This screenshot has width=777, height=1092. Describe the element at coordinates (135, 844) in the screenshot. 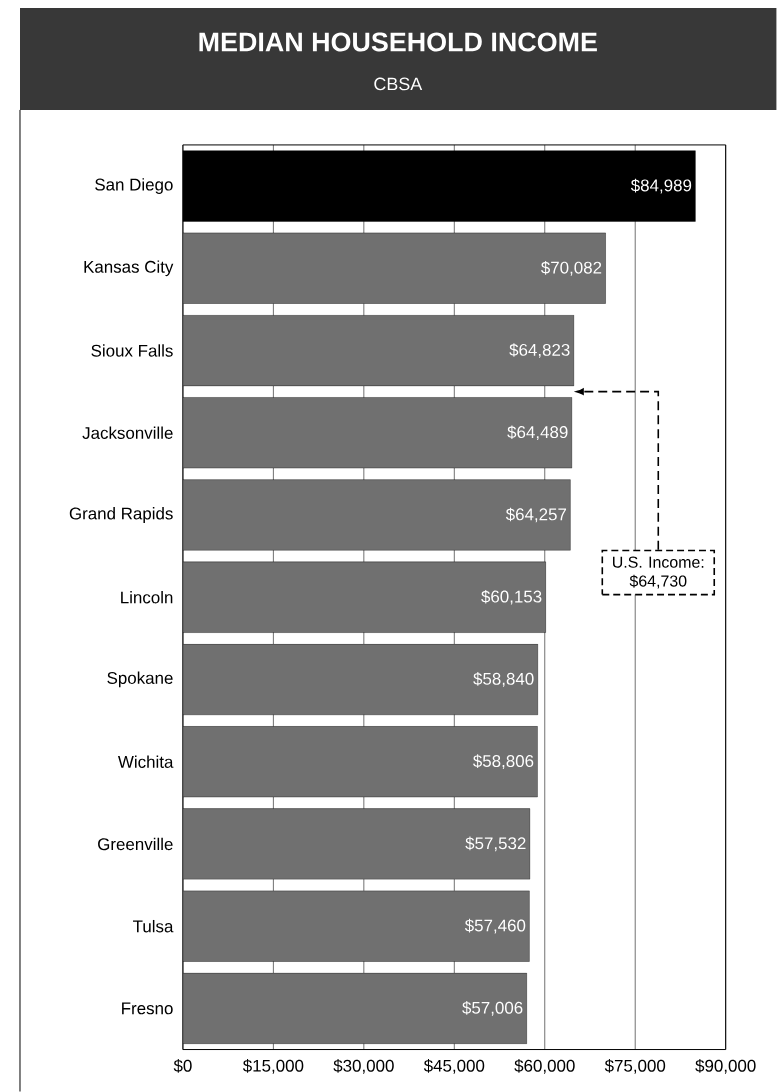

I see `y-tick-label: Greenville` at that location.